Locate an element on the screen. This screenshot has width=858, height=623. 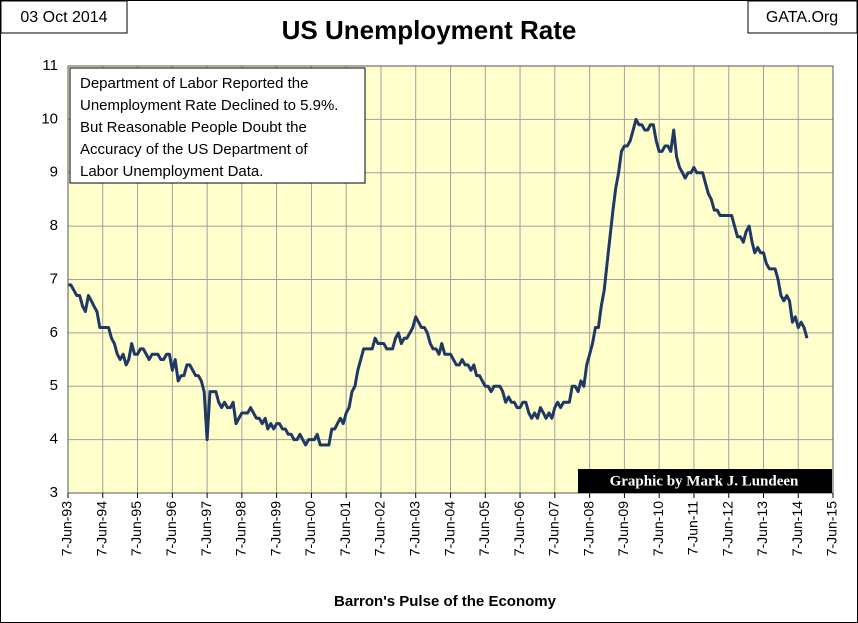
x-tick-label: 7-Jun-15 is located at coordinates (832, 528).